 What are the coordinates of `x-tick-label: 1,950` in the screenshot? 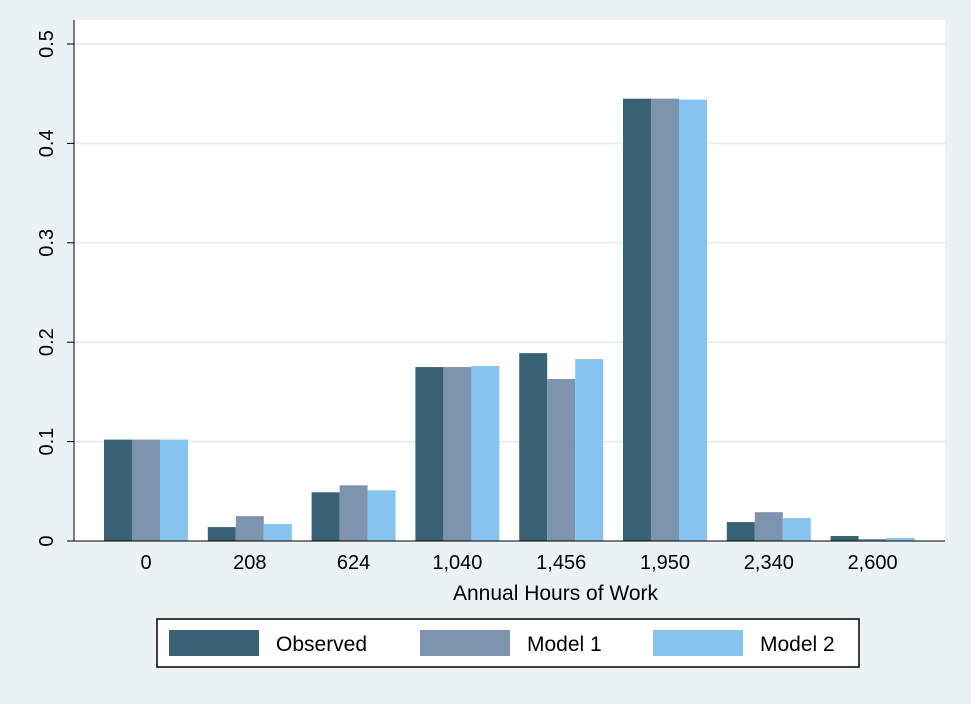 It's located at (665, 563).